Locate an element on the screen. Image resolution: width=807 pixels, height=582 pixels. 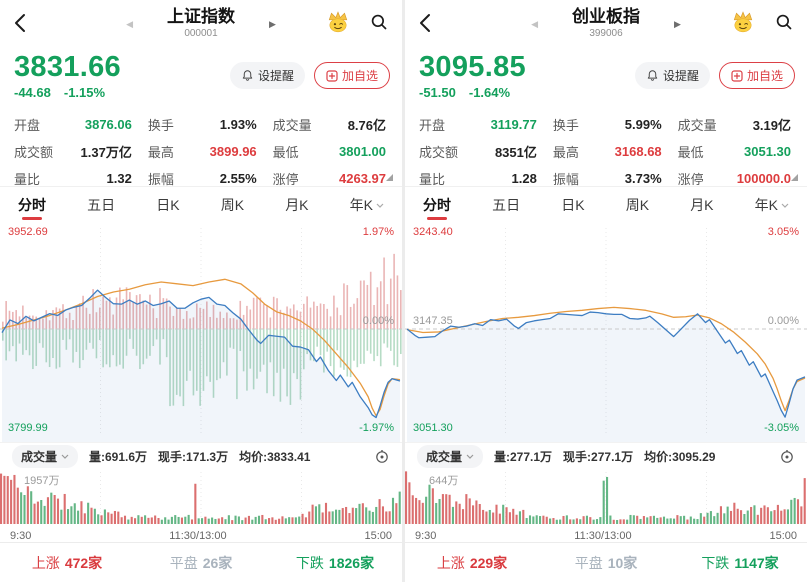
price-section: 3095.85 -51.50 -1.64% 设提醒 加自选 is located at coordinates (606, 77).